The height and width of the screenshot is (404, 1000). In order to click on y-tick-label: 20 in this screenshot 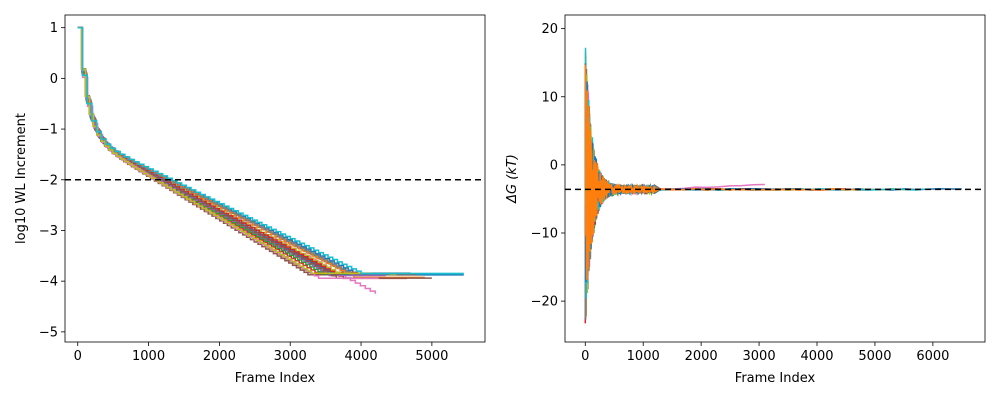, I will do `click(549, 29)`.